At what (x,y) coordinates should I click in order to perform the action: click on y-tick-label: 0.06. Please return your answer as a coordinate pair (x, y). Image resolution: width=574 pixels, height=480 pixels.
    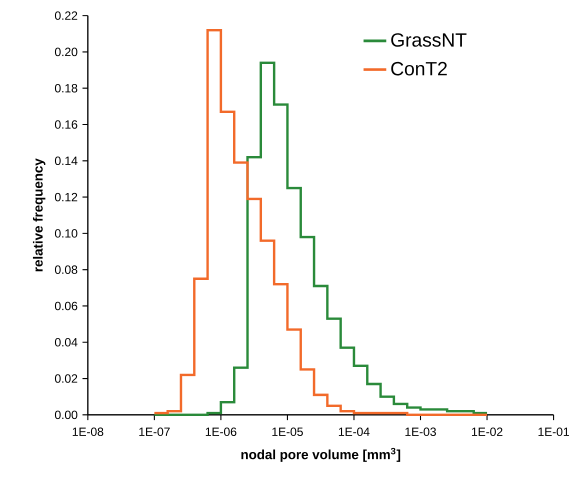
    Looking at the image, I should click on (66, 306).